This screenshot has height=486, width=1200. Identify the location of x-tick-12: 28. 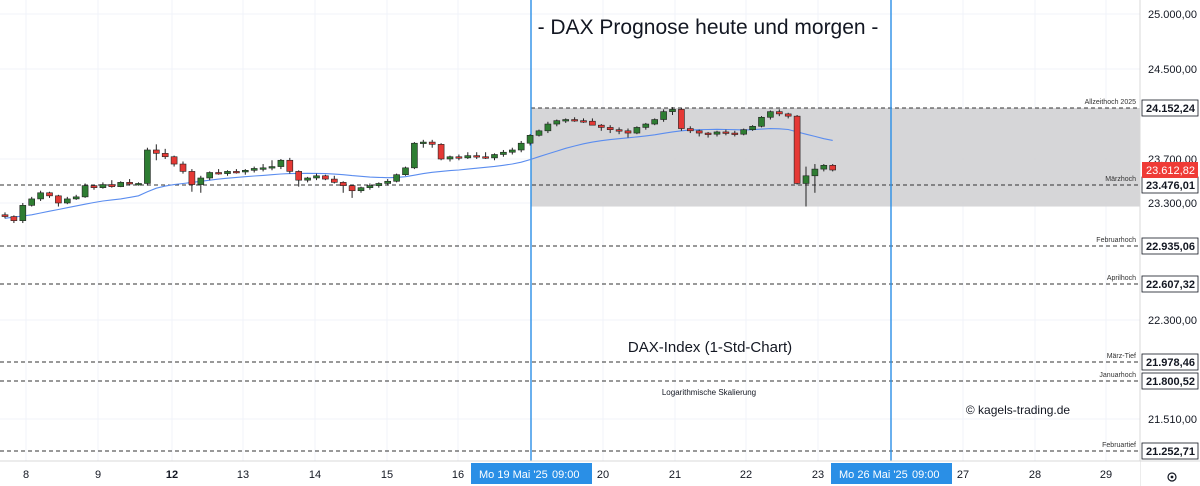
(1035, 475).